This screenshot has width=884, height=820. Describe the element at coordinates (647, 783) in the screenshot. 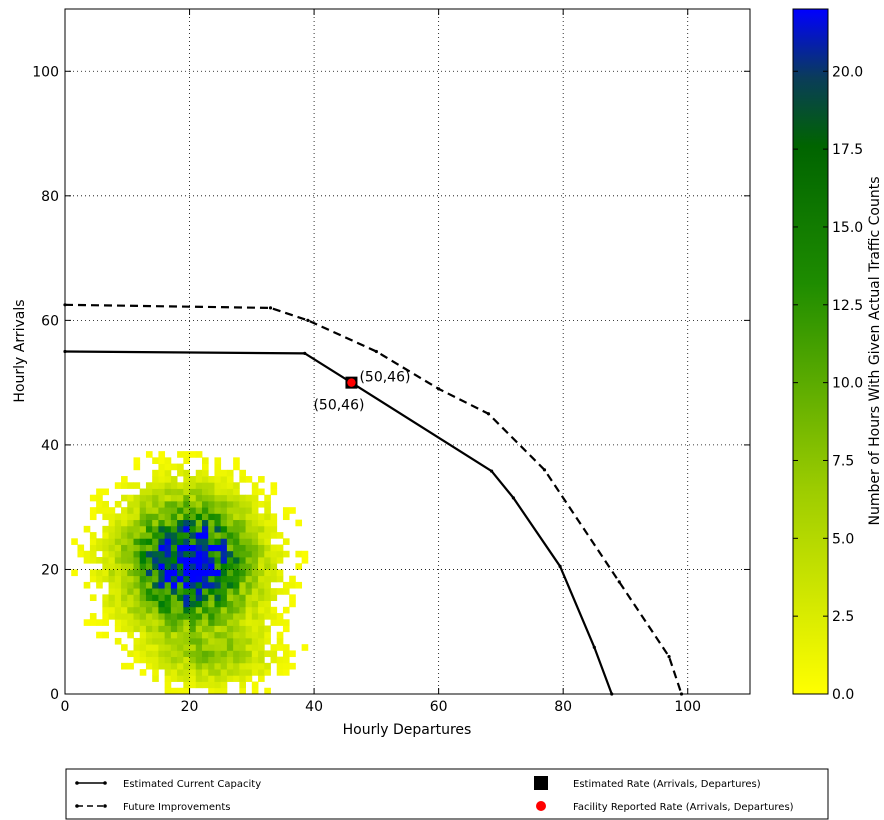

I see `legend-entry-estimated-rate: Estimated Rate (Arrivals, Departures)` at that location.